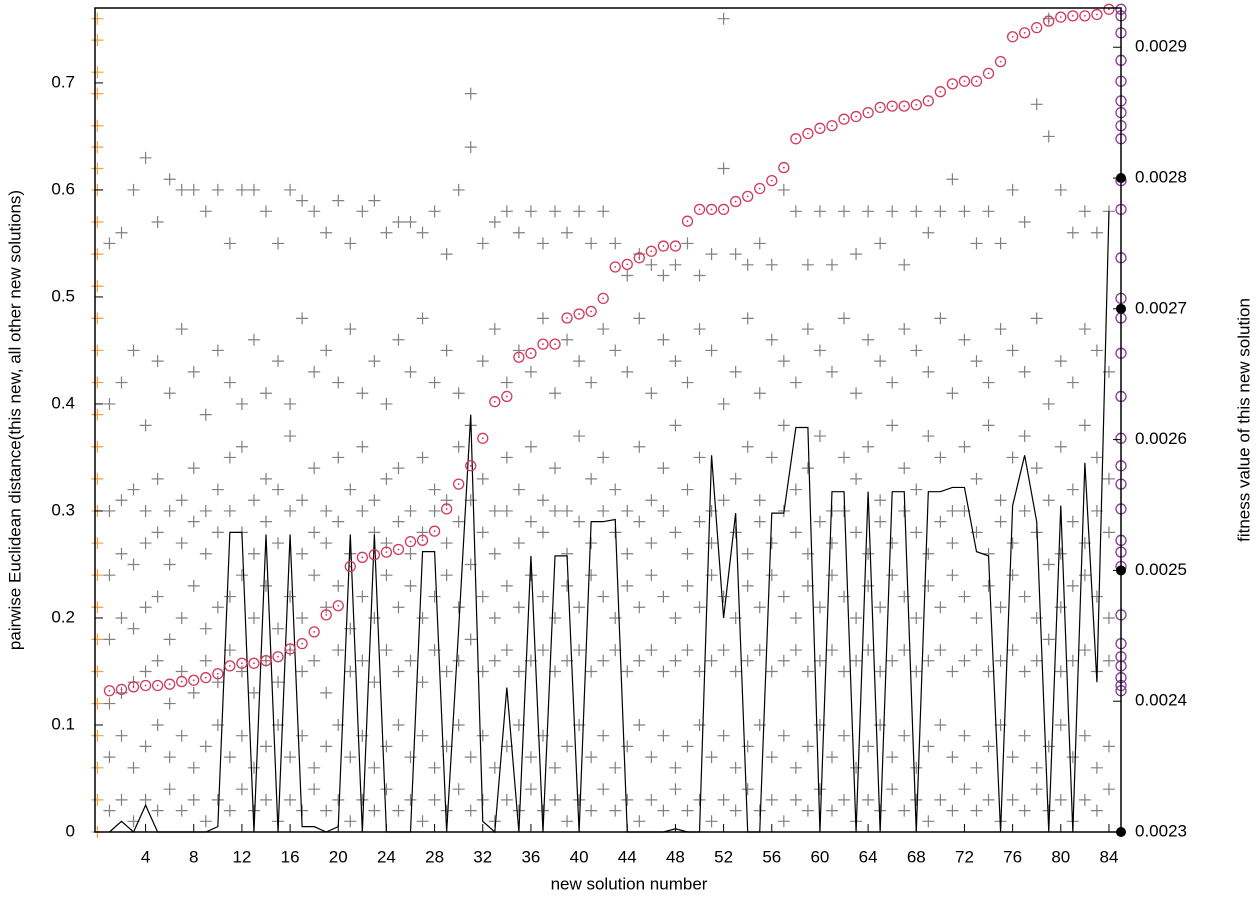 Image resolution: width=1259 pixels, height=897 pixels. What do you see at coordinates (63, 616) in the screenshot?
I see `y-tick-label: 0.2` at bounding box center [63, 616].